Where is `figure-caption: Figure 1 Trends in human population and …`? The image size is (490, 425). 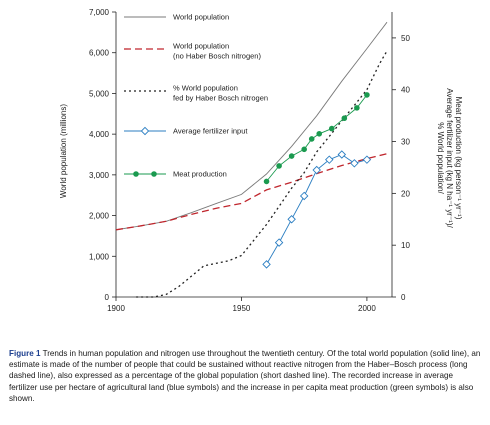 figure-caption: Figure 1 Trends in human population and … is located at coordinates (246, 376).